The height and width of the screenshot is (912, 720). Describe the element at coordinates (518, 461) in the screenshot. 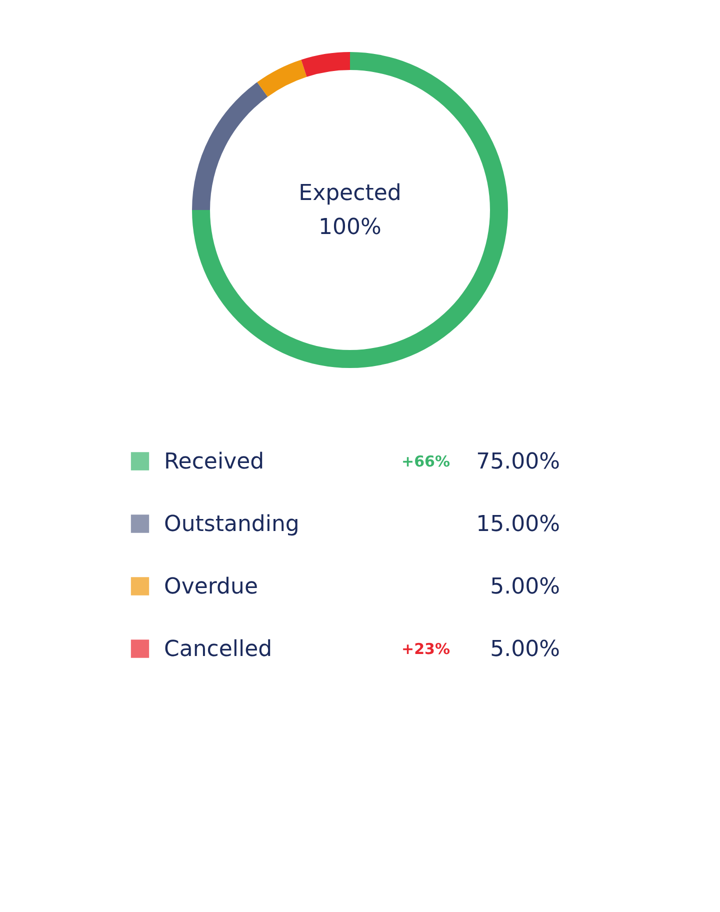

I see `data-label: 75.00%` at that location.